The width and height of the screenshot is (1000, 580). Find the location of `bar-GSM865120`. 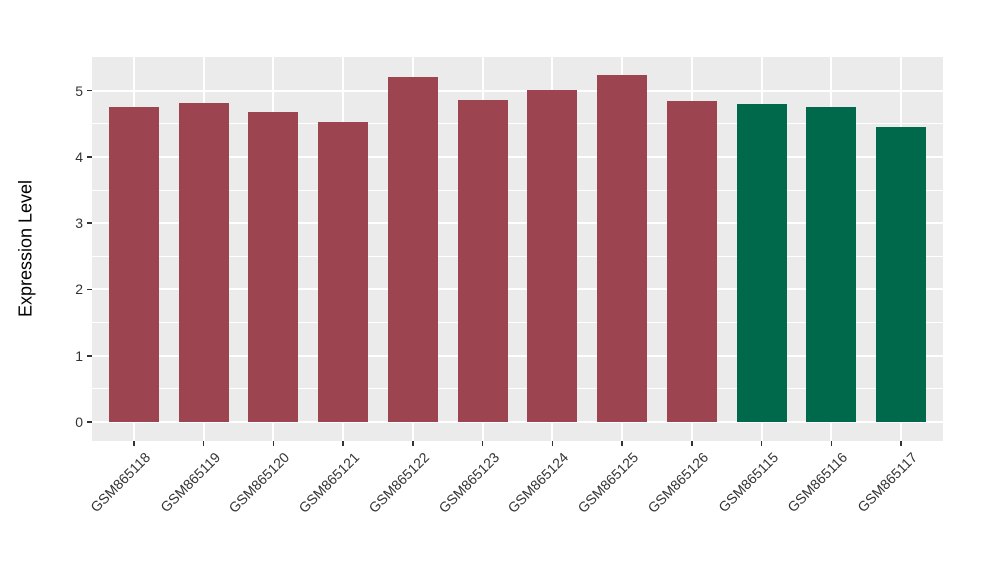

bar-GSM865120 is located at coordinates (273, 267).